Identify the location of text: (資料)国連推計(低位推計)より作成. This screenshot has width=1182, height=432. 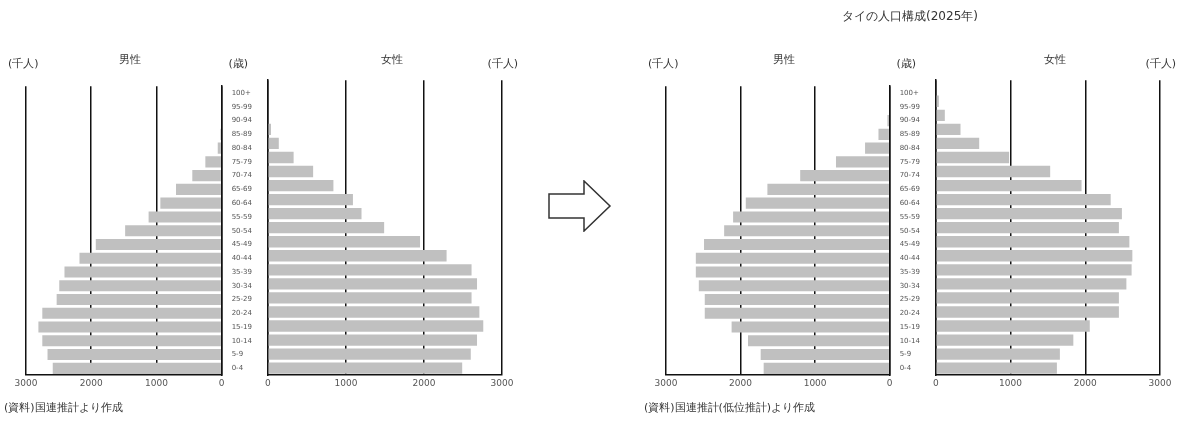
(730, 407).